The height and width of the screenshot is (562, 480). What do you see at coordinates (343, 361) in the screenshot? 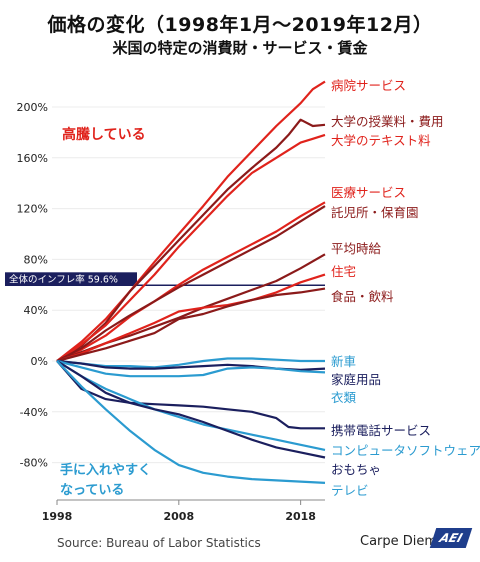
I see `series-label: 新車` at bounding box center [343, 361].